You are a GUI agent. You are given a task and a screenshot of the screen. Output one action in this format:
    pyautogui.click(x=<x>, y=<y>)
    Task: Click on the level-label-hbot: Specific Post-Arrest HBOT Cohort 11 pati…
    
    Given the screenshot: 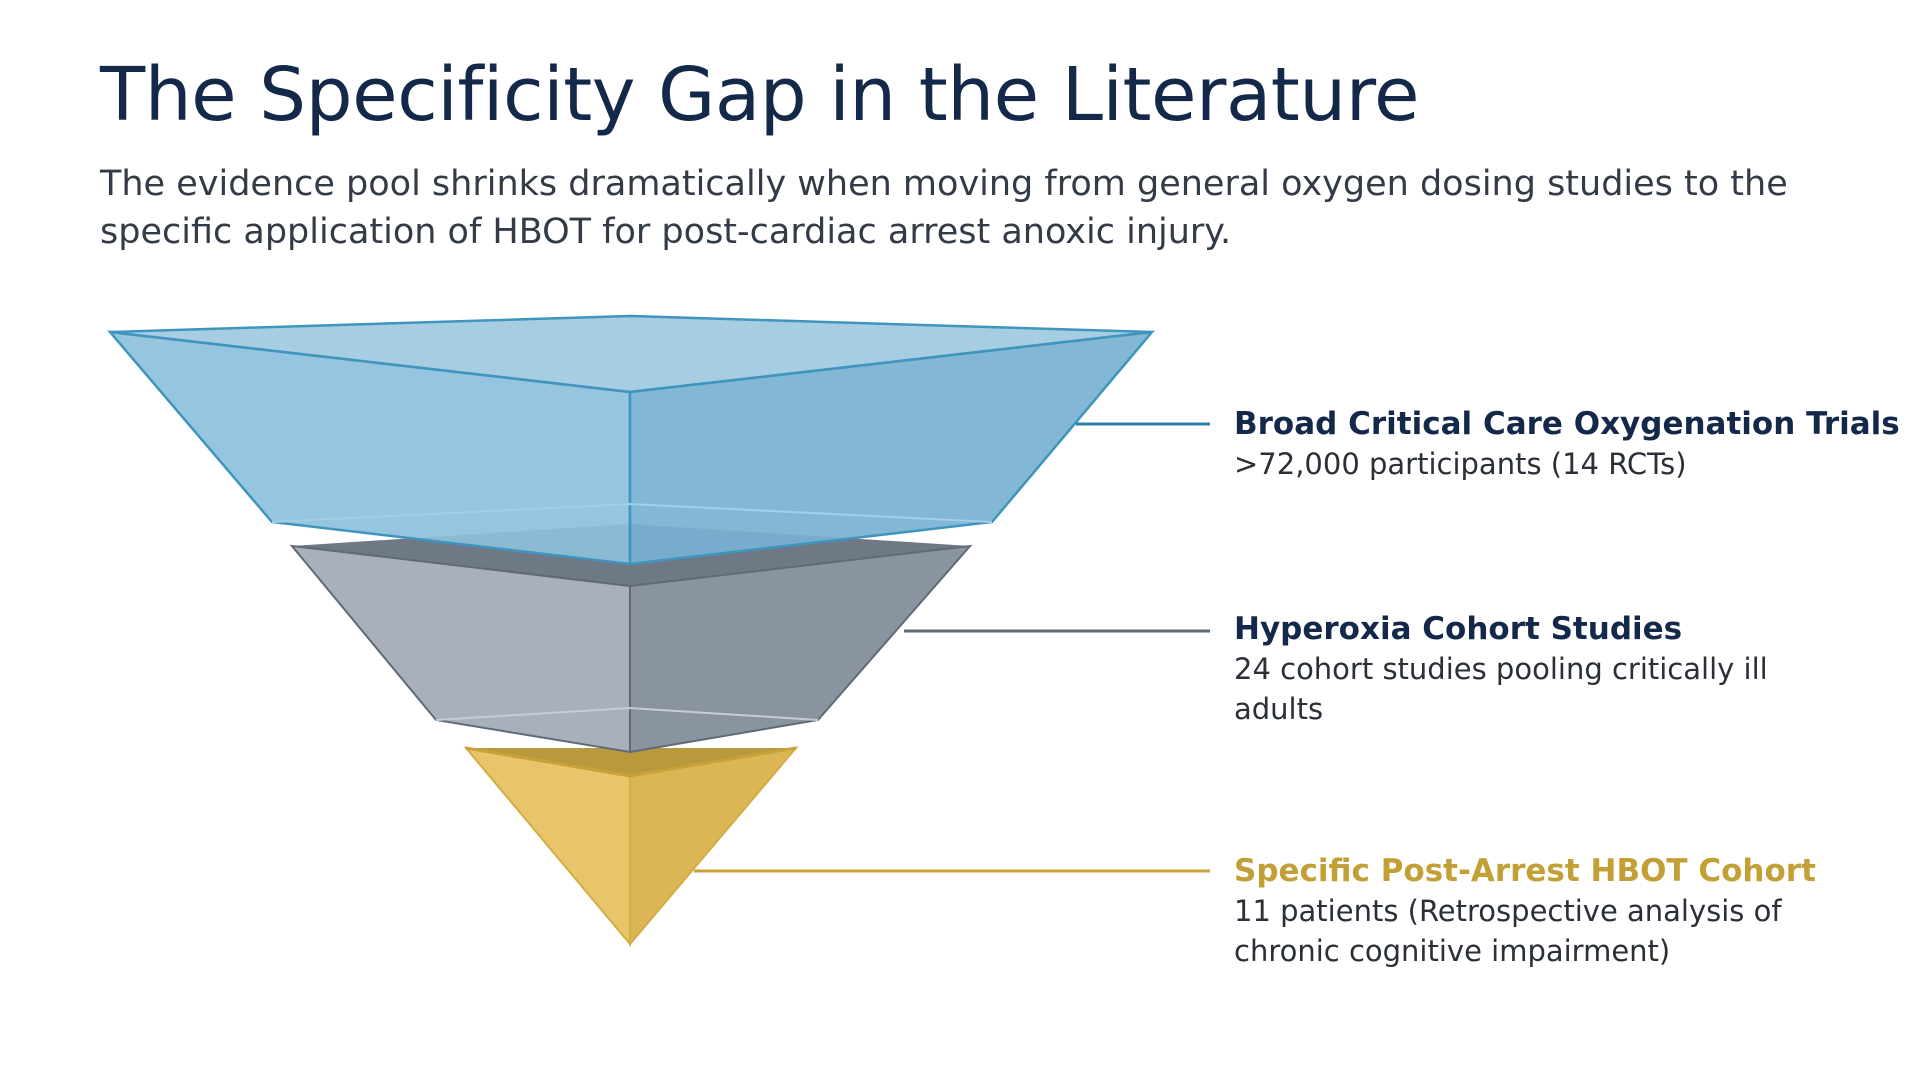 What is the action you would take?
    pyautogui.click(x=1525, y=911)
    